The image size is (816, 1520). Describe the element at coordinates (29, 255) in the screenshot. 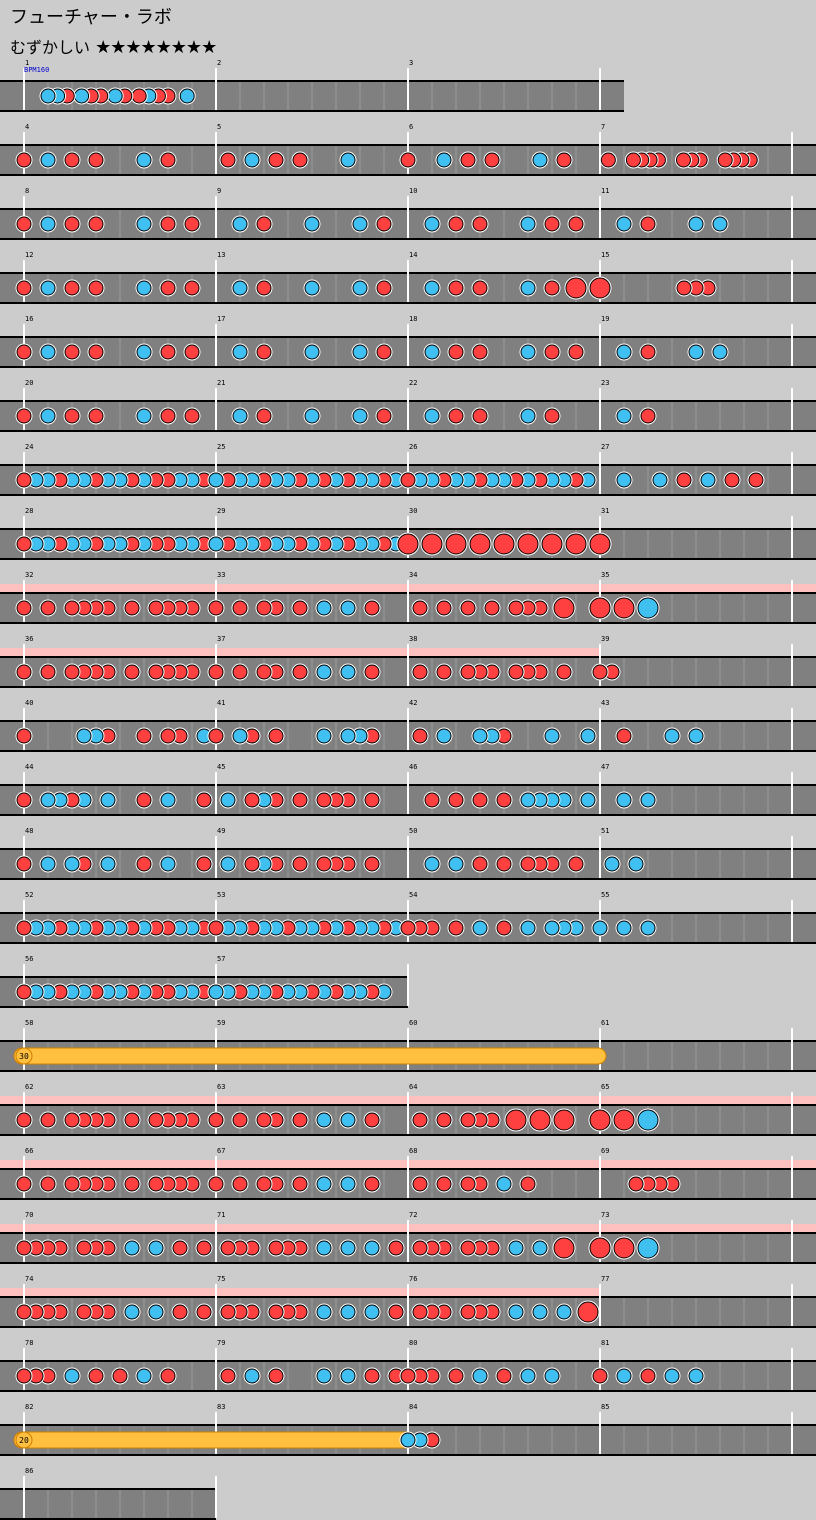

I see `measure-number: 12` at that location.